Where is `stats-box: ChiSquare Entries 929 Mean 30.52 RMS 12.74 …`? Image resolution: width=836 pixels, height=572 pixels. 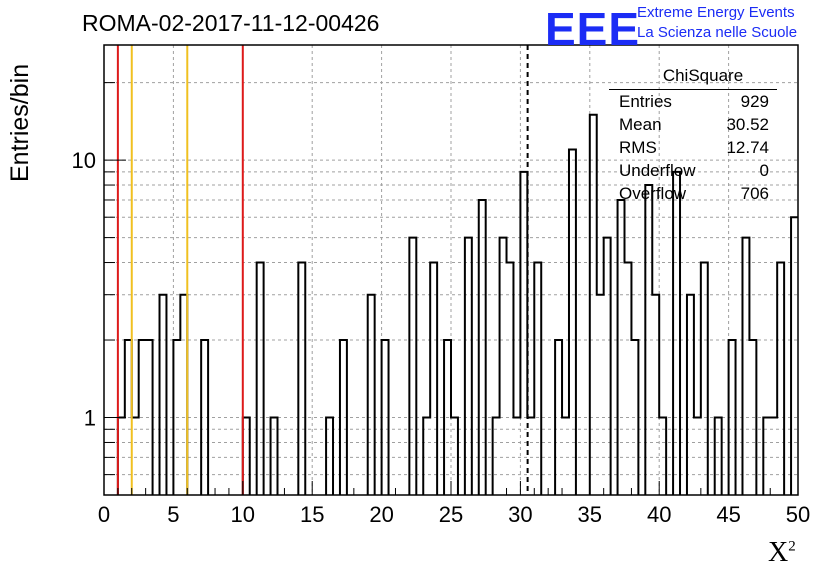
stats-box: ChiSquare Entries 929 Mean 30.52 RMS 12.74 … is located at coordinates (693, 134).